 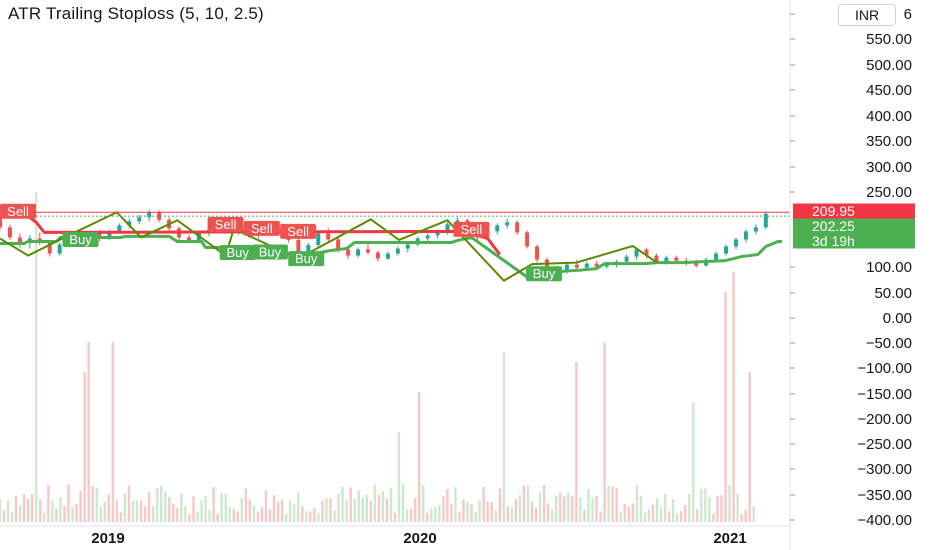 I want to click on price-tag-label: 3d 19h, so click(x=833, y=241).